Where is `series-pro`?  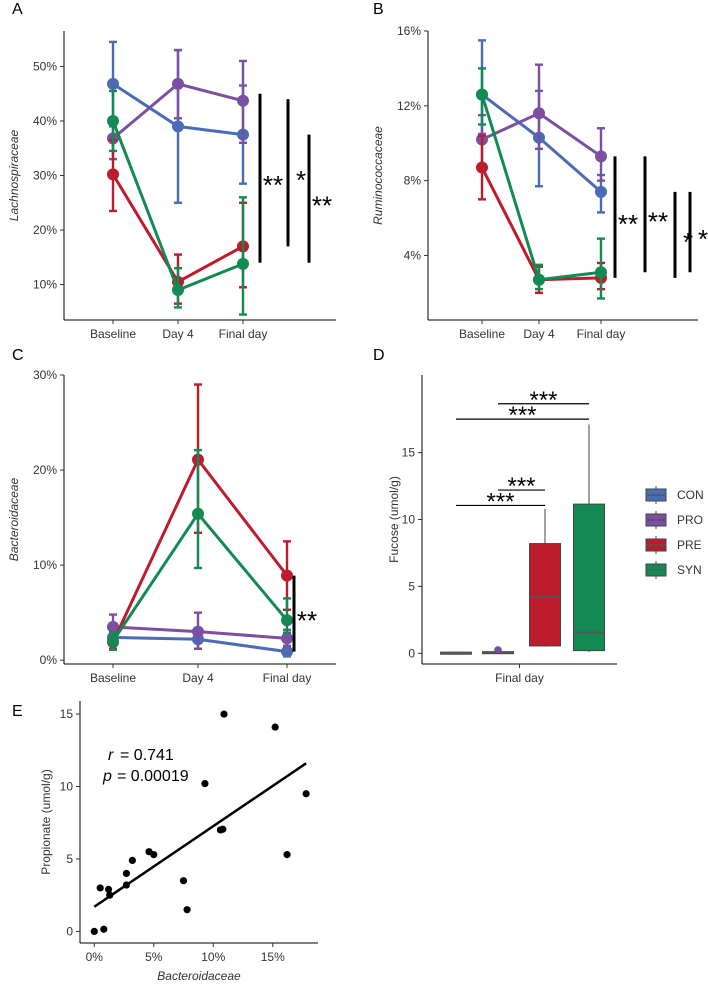 series-pro is located at coordinates (541, 122).